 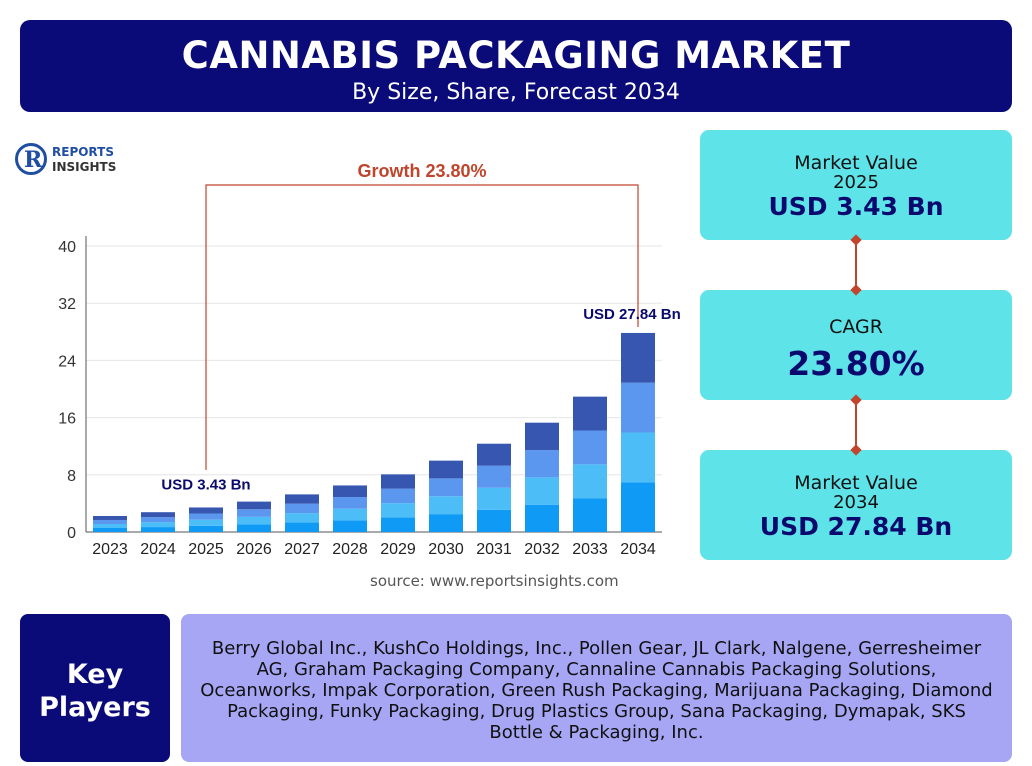 What do you see at coordinates (110, 529) in the screenshot?
I see `bar-segment-2023-s1` at bounding box center [110, 529].